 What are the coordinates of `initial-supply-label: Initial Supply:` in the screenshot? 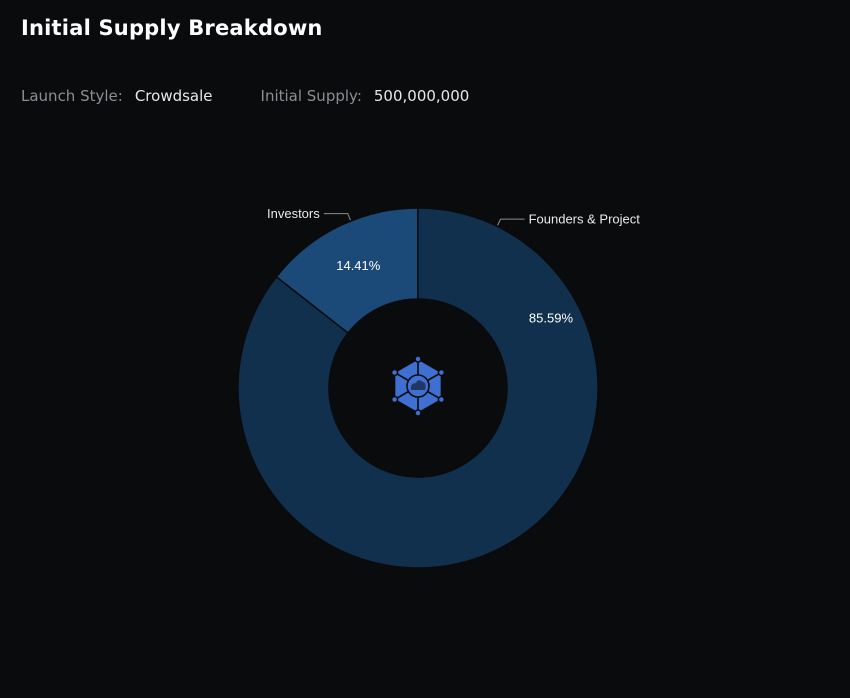 It's located at (311, 96).